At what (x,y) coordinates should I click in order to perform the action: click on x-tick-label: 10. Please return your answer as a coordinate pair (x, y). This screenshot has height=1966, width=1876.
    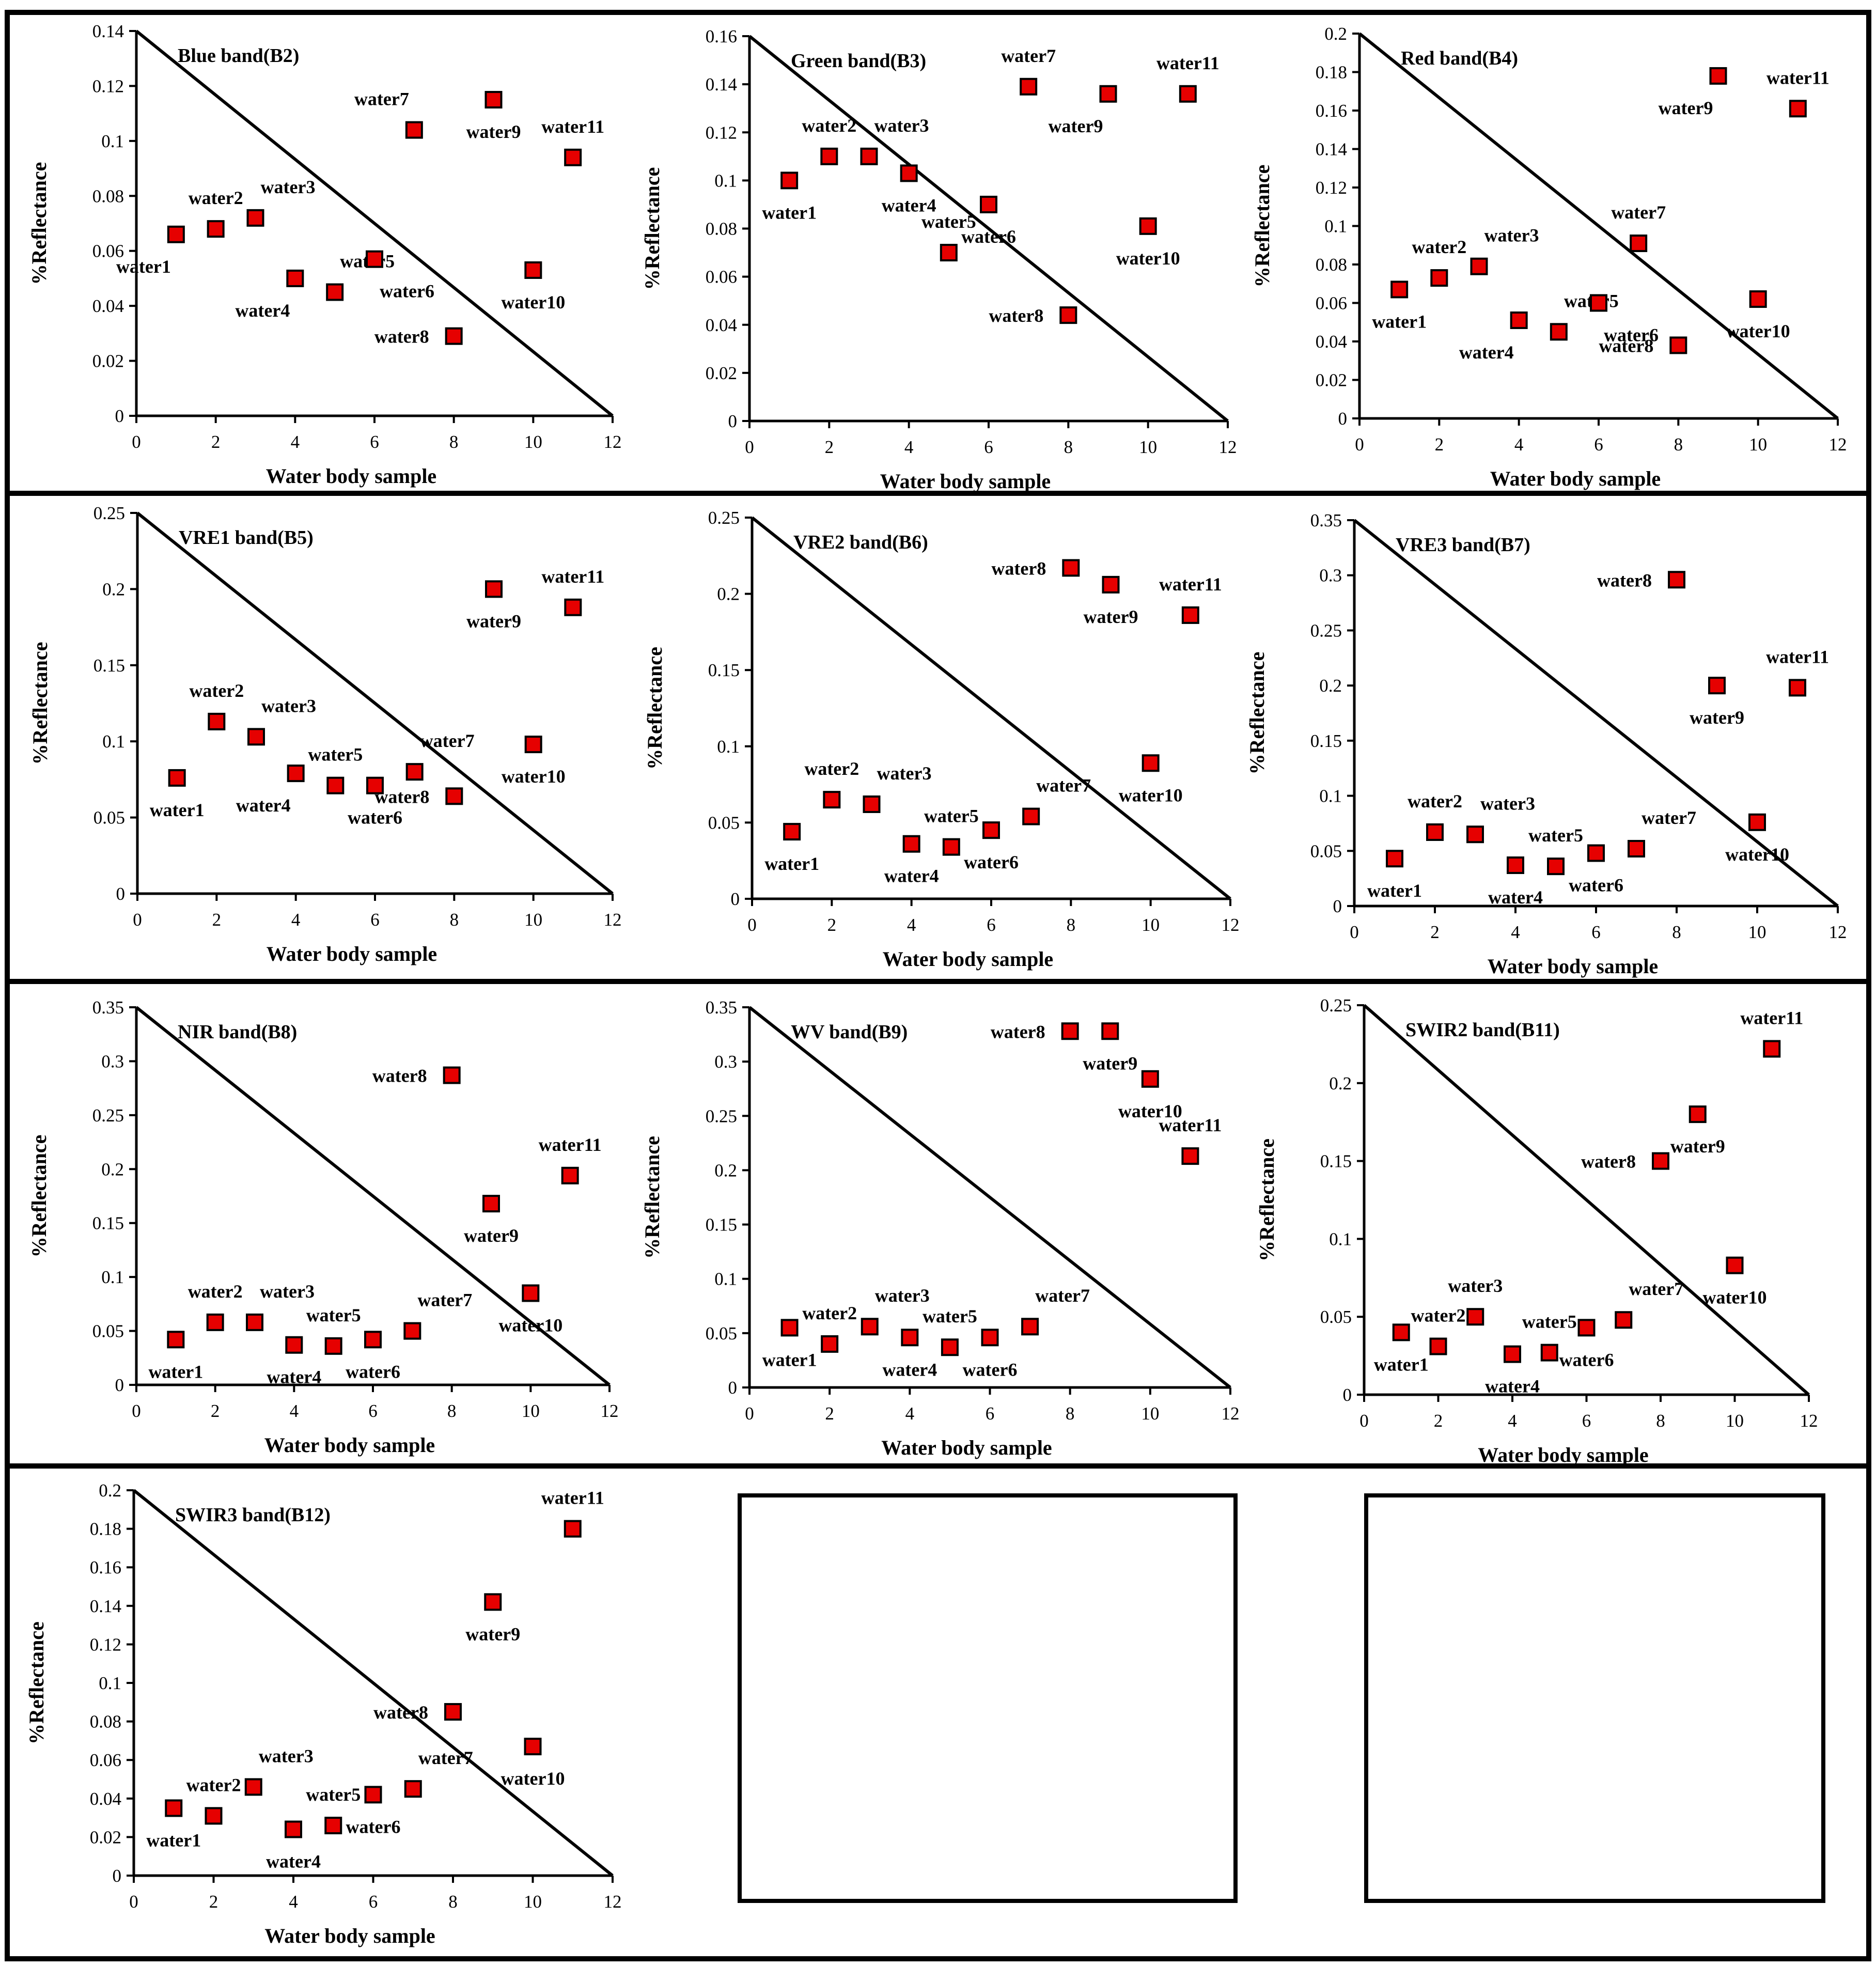
    Looking at the image, I should click on (1150, 1413).